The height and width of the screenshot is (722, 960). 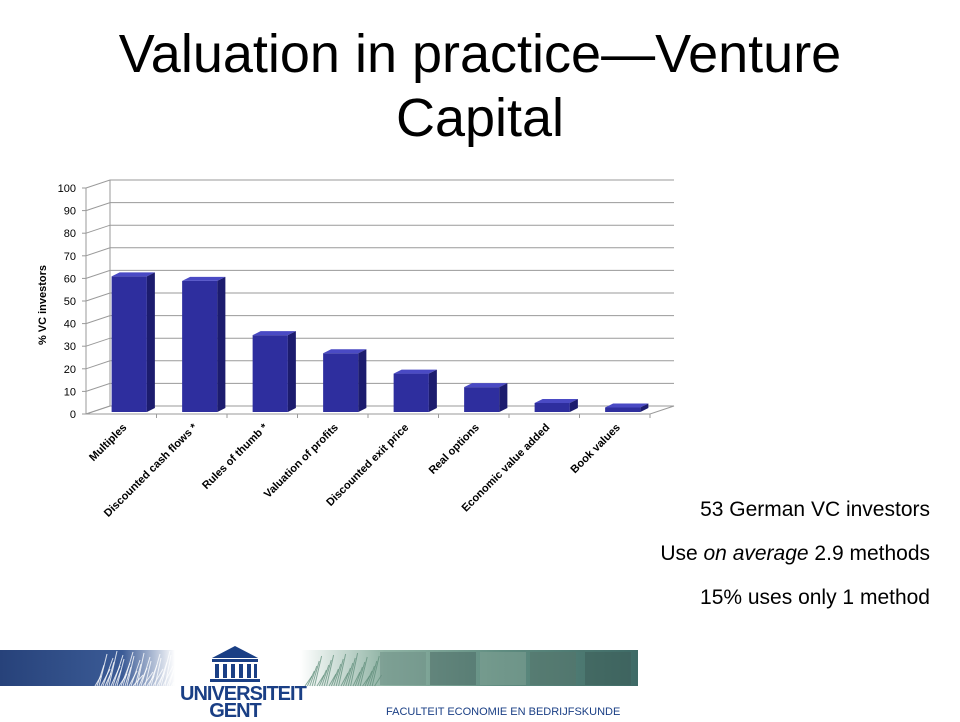 What do you see at coordinates (67, 189) in the screenshot?
I see `y-tick-label: 100` at bounding box center [67, 189].